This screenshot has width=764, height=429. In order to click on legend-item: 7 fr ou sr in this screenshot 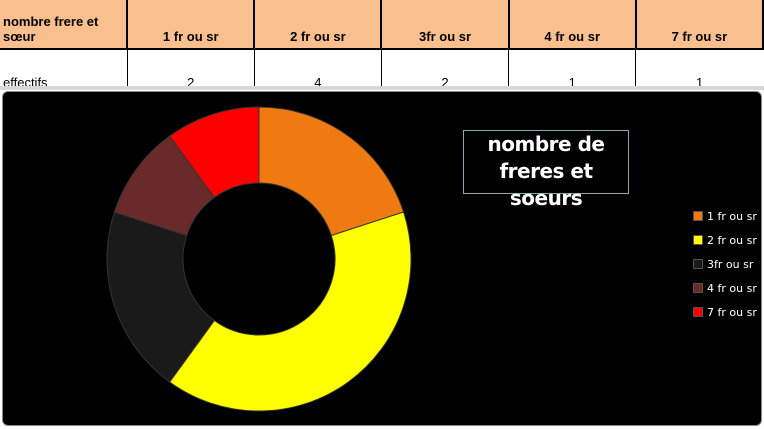, I will do `click(725, 312)`.